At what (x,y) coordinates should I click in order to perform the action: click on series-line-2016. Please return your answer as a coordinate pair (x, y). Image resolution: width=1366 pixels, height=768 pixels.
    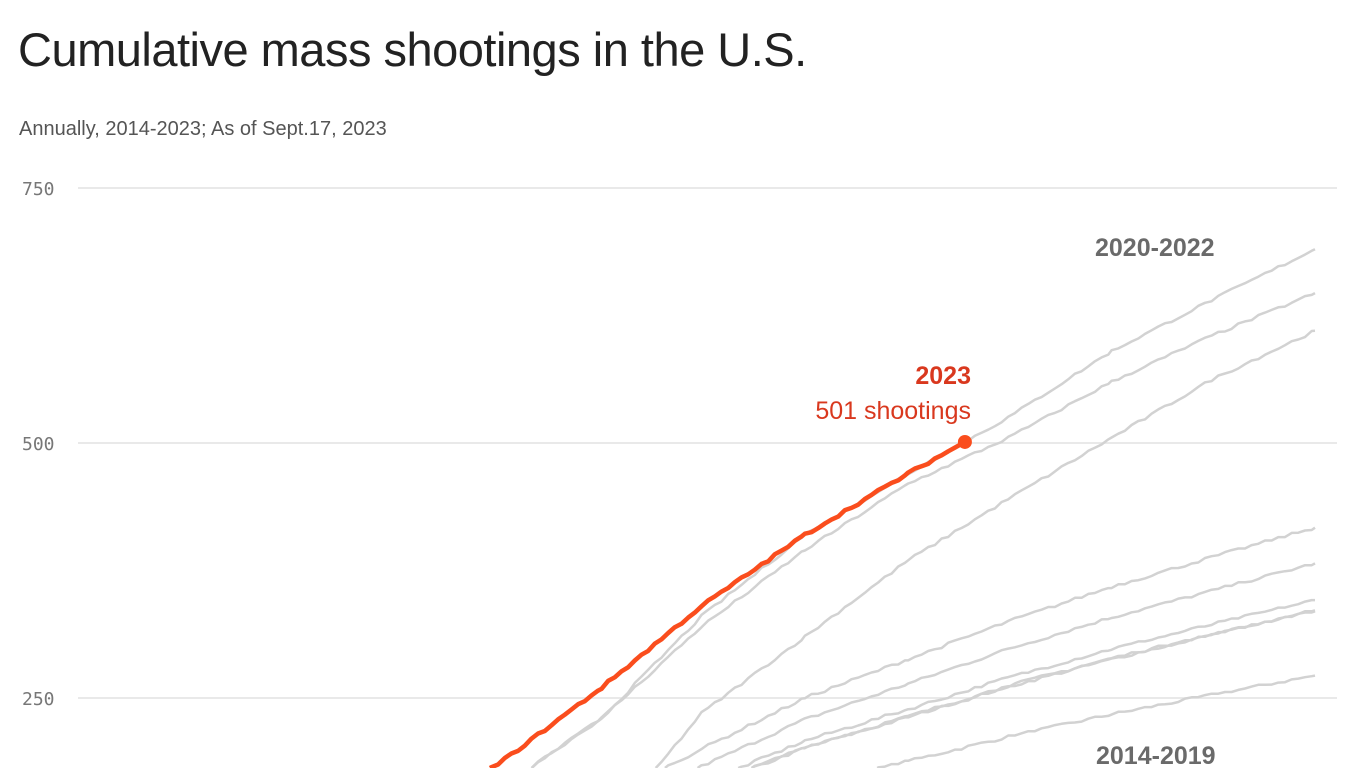
    Looking at the image, I should click on (1006, 665).